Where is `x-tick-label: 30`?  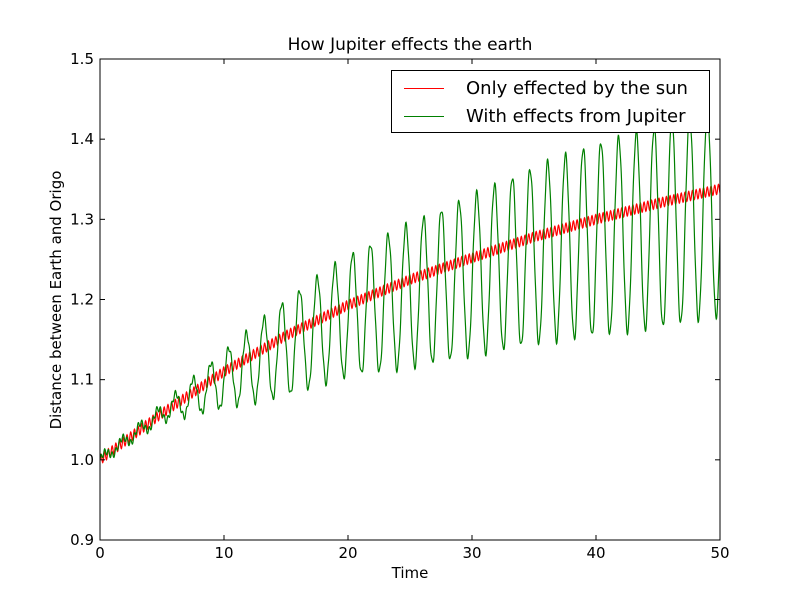 x-tick-label: 30 is located at coordinates (471, 553).